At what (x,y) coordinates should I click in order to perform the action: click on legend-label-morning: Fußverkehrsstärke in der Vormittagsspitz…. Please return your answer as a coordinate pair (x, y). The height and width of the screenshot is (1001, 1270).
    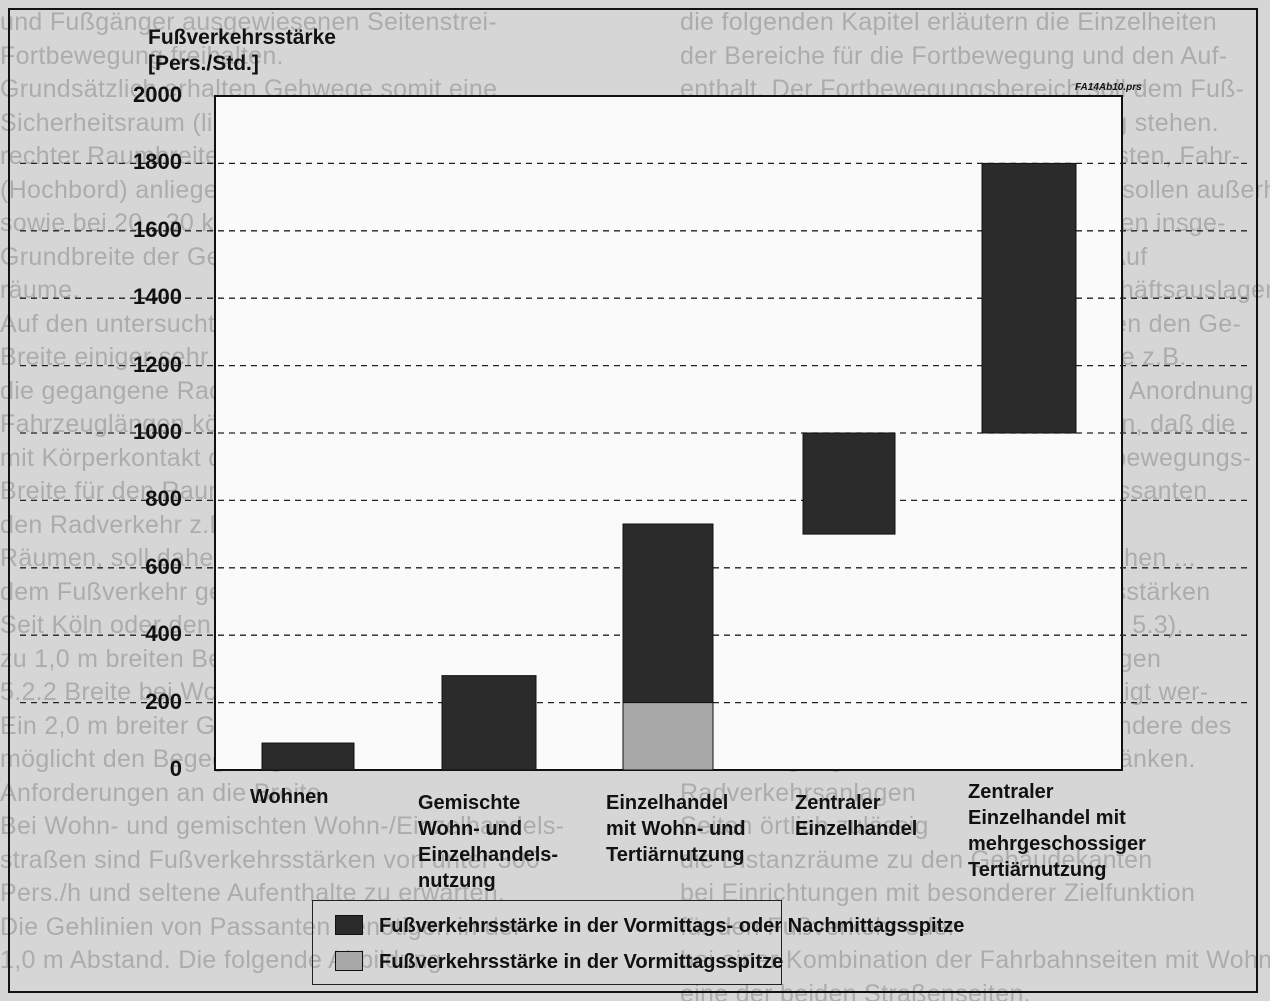
    Looking at the image, I should click on (581, 962).